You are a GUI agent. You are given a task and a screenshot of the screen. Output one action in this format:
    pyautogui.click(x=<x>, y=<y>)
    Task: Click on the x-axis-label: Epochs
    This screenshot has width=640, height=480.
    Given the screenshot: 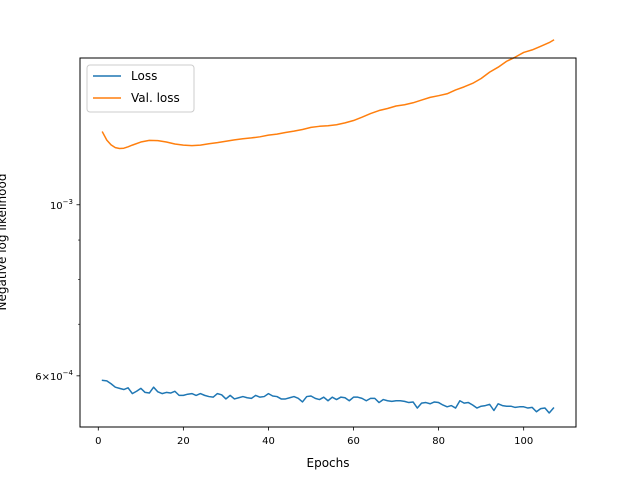 What is the action you would take?
    pyautogui.click(x=328, y=463)
    